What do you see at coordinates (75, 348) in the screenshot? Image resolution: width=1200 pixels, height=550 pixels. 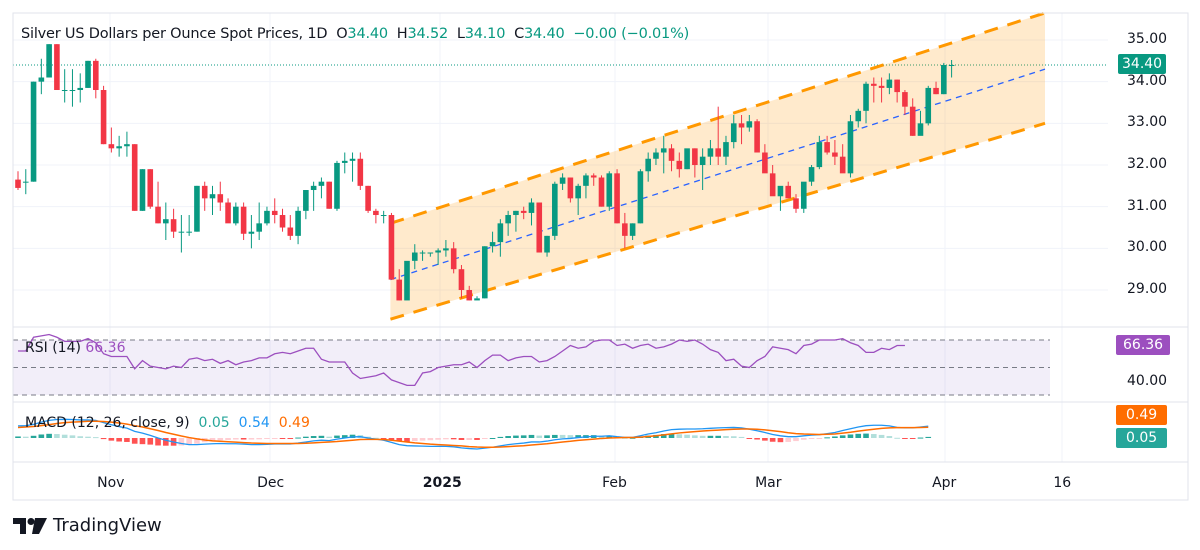 I see `rsi-legend: RSI (14) 66.36` at bounding box center [75, 348].